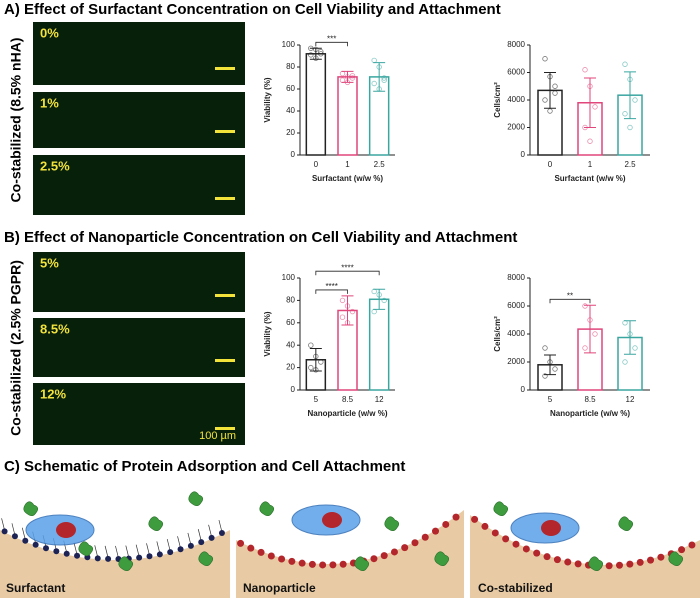 Image resolution: width=700 pixels, height=600 pixels. Describe the element at coordinates (279, 588) in the screenshot. I see `schematic-label: Nanoparticle` at that location.